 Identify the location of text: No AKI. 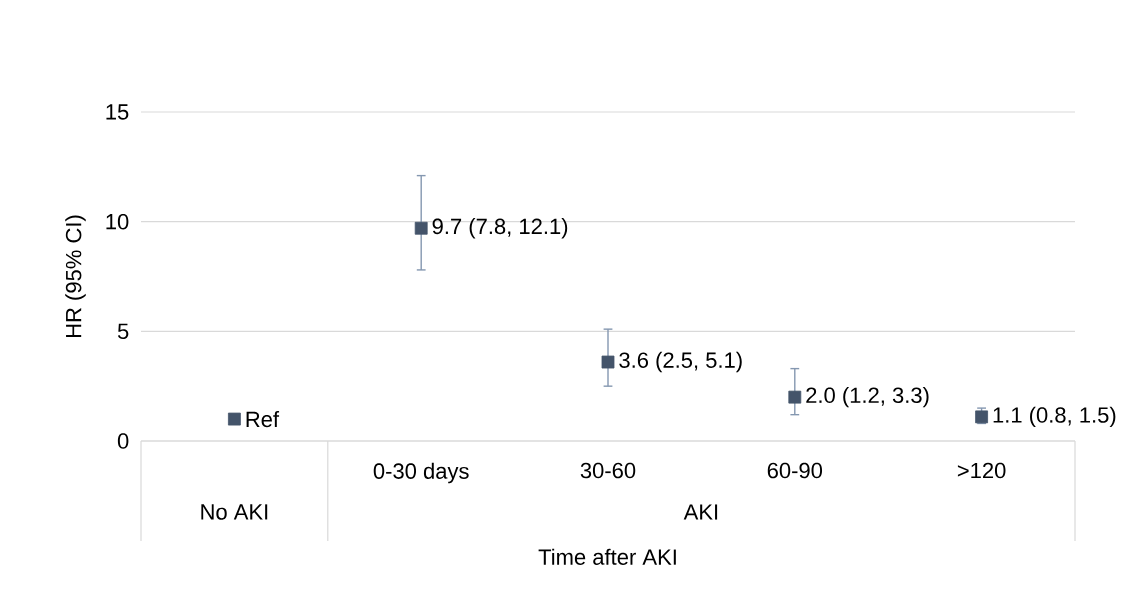
(234, 512).